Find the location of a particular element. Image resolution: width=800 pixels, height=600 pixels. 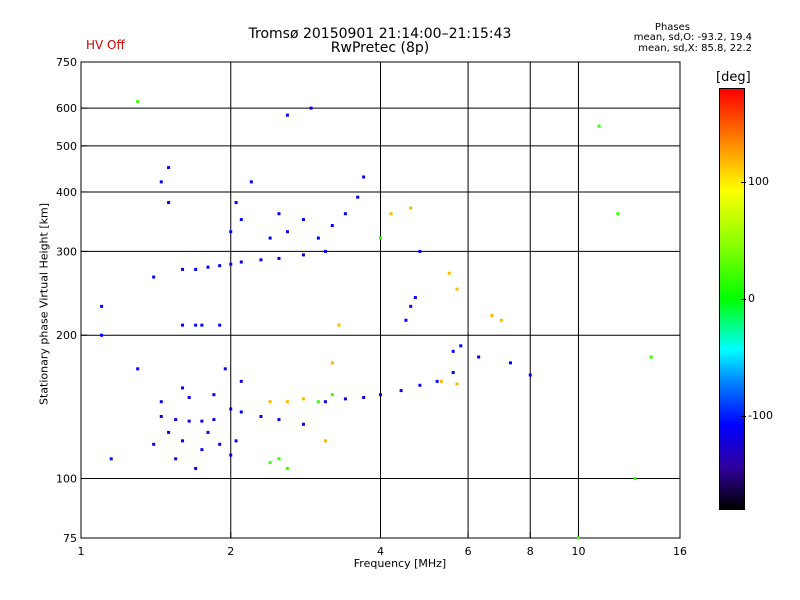

y-tick-label: 600 is located at coordinates (66, 108).